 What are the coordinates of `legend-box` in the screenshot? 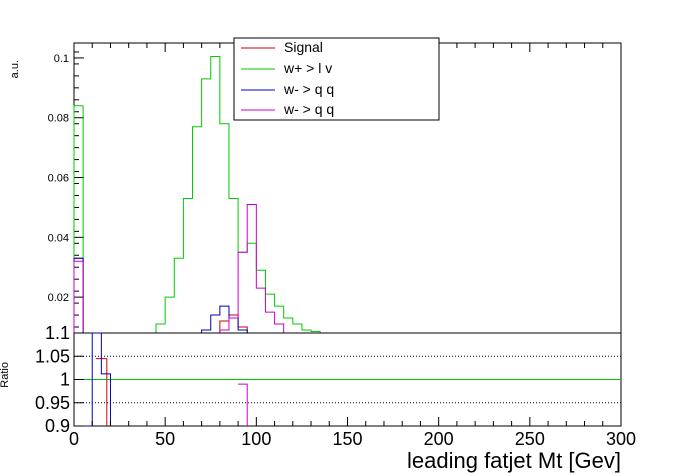 It's located at (336, 79).